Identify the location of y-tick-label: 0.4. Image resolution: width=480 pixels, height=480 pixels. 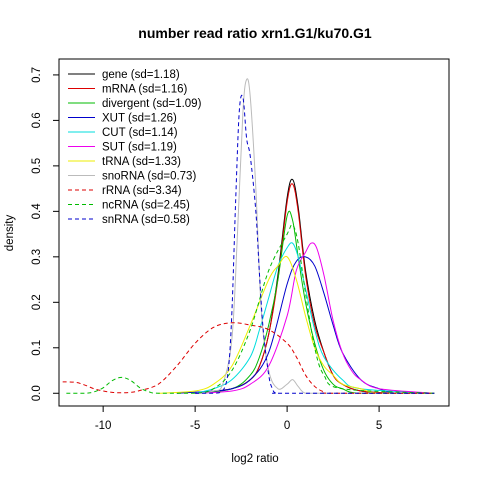
(37, 211).